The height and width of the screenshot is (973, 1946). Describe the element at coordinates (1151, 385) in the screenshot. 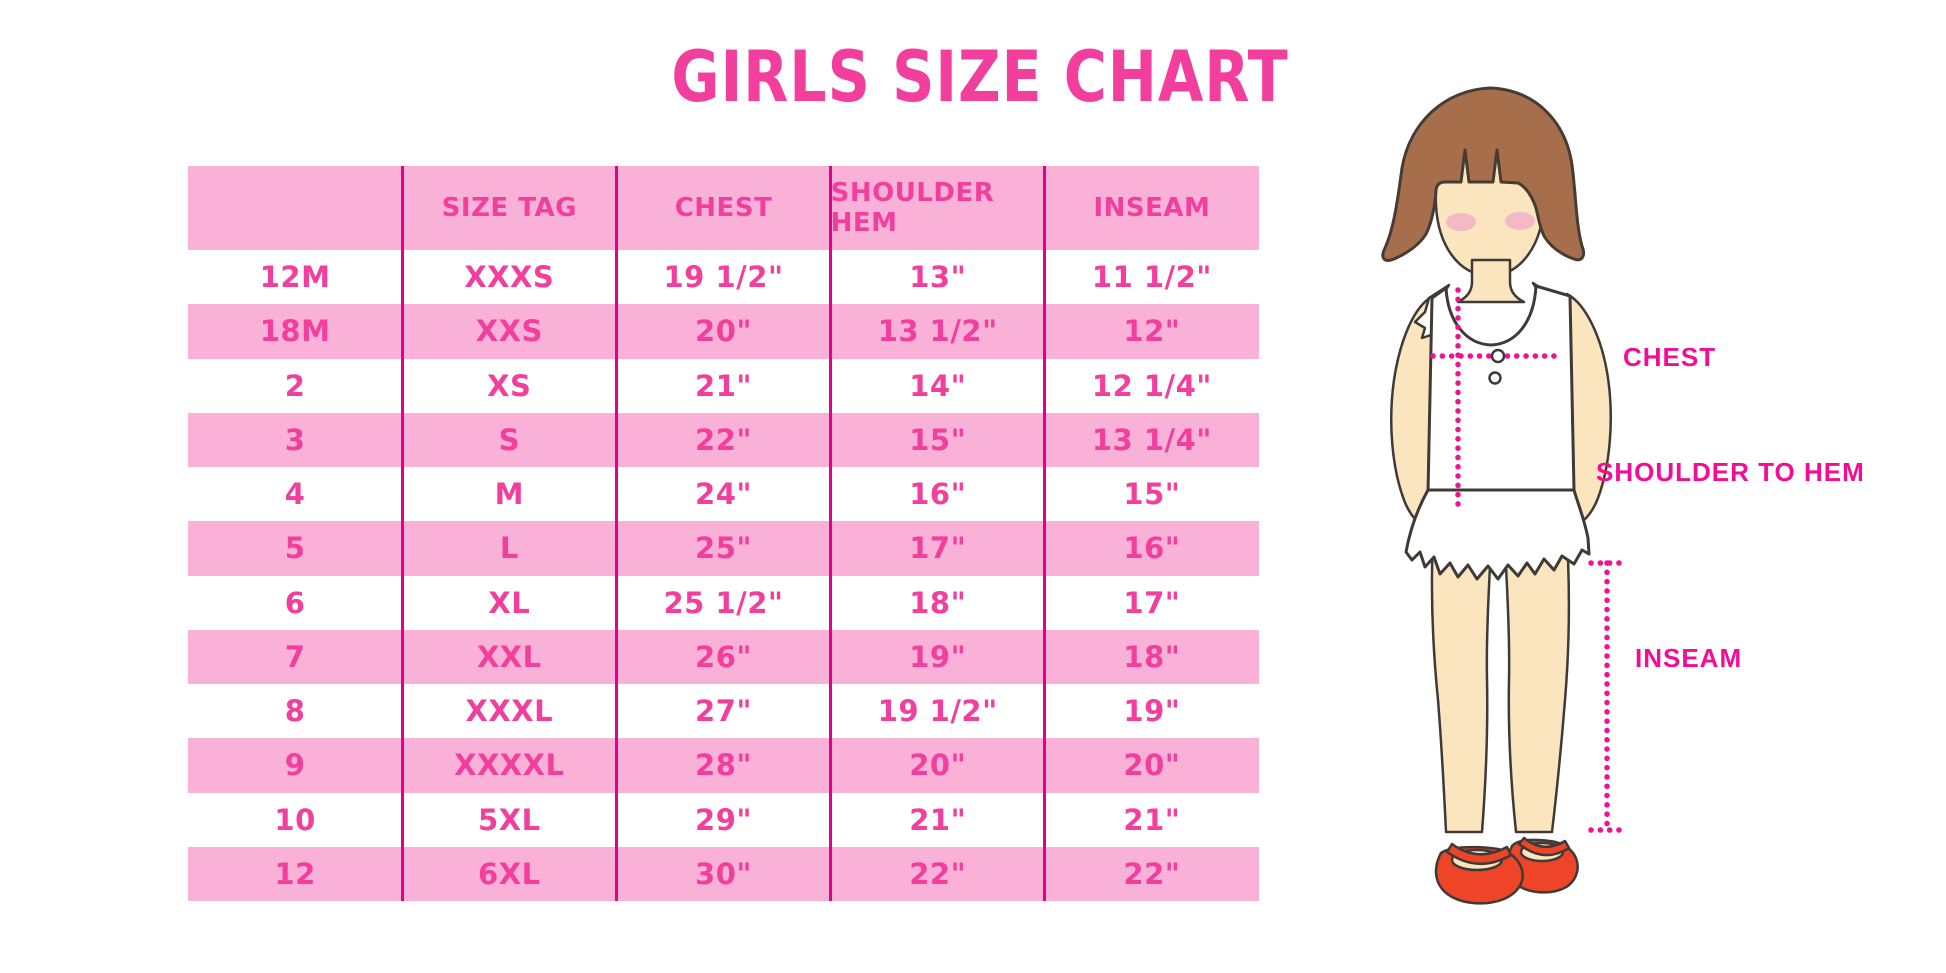

I see `table-cell: 12 1/4"` at that location.